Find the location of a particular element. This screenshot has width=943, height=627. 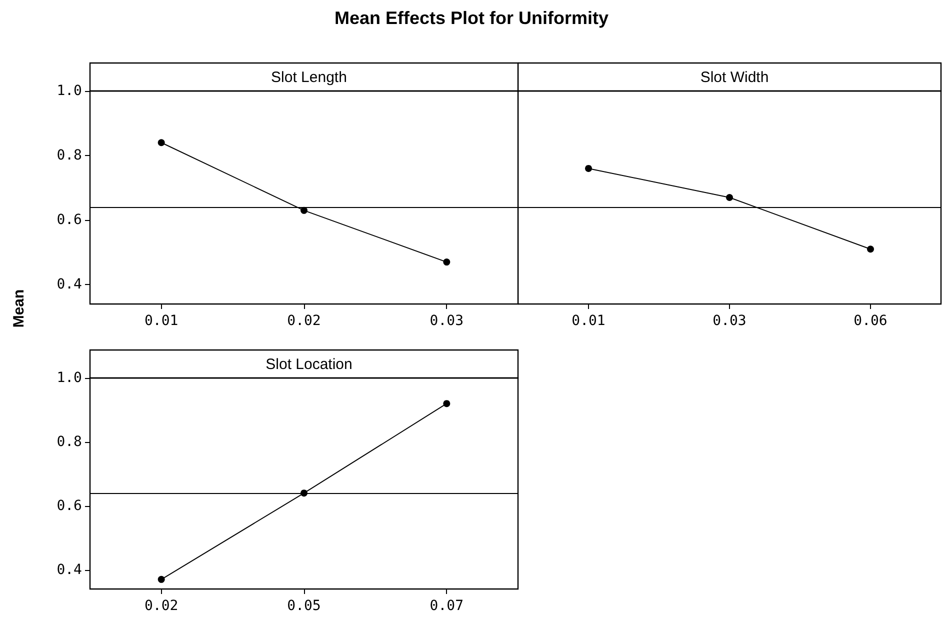

x-tick-label: 0.05 is located at coordinates (304, 606).